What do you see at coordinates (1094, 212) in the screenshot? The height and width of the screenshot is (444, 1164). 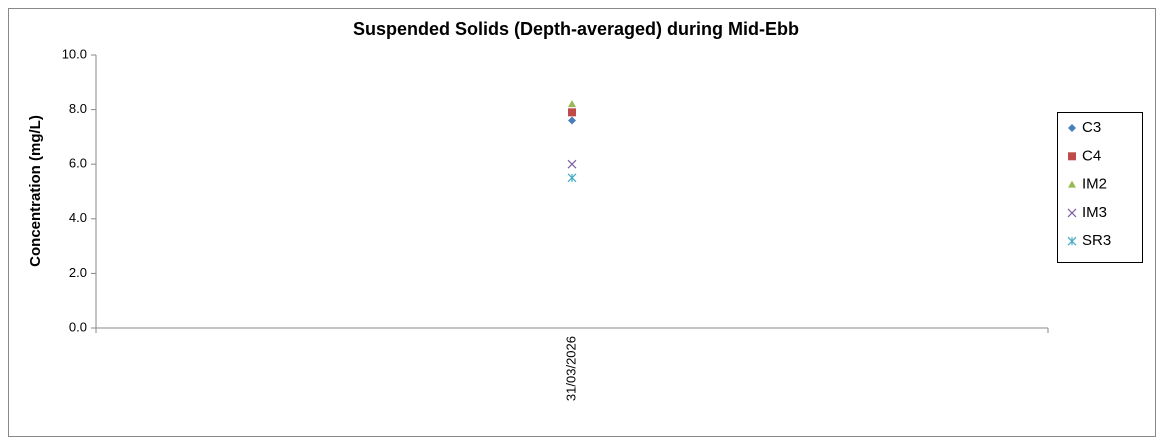 I see `legend-label: IM3` at bounding box center [1094, 212].